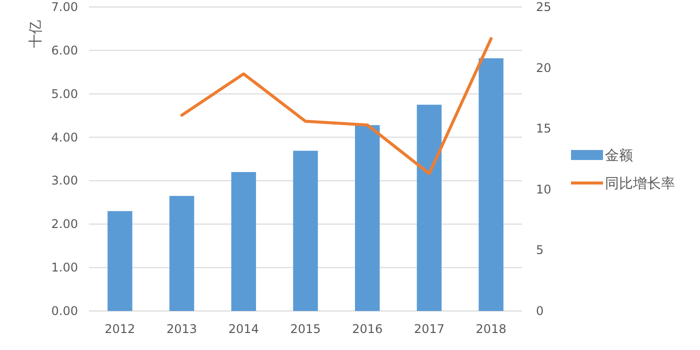 This screenshot has width=700, height=350. What do you see at coordinates (243, 329) in the screenshot?
I see `x-tick-label: 2014` at bounding box center [243, 329].